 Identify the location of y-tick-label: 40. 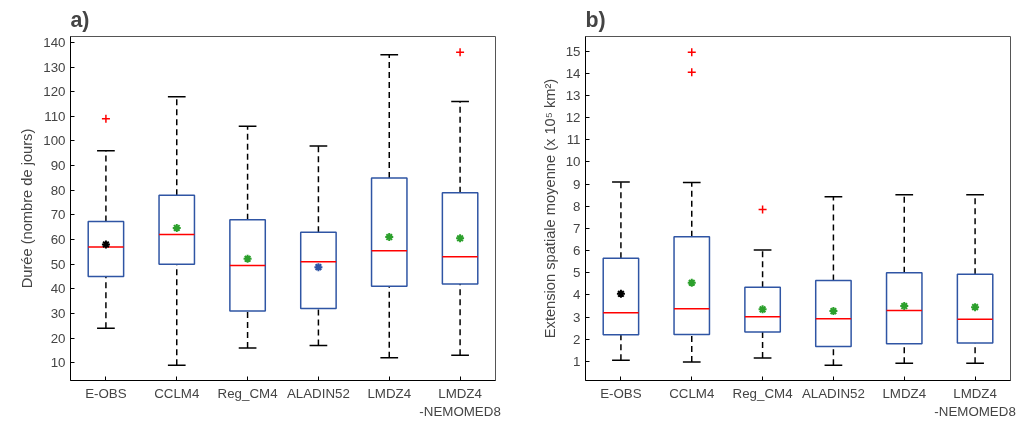
(58, 289).